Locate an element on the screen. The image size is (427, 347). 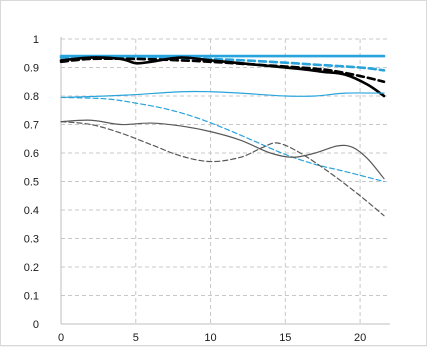
y-tick-label: 0.1 is located at coordinates (31, 297).